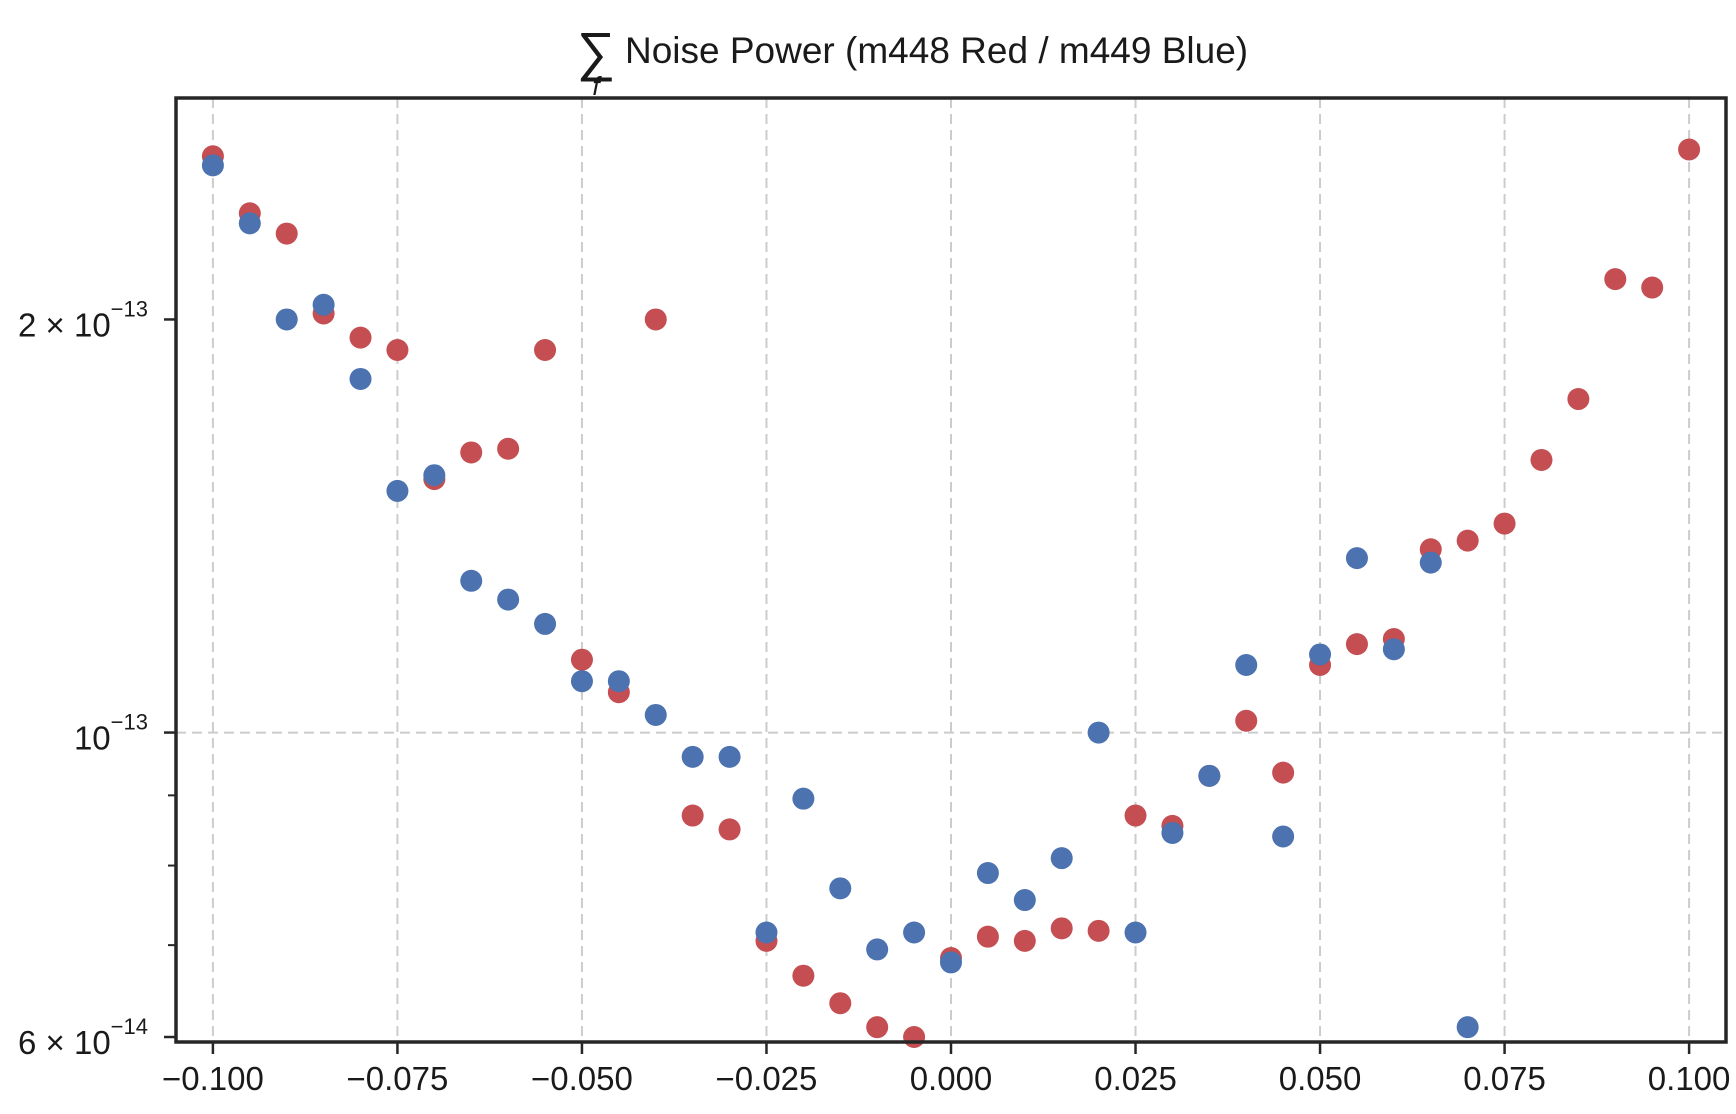  I want to click on y-tick-label: 2 × 10⁻¹³, so click(83, 319).